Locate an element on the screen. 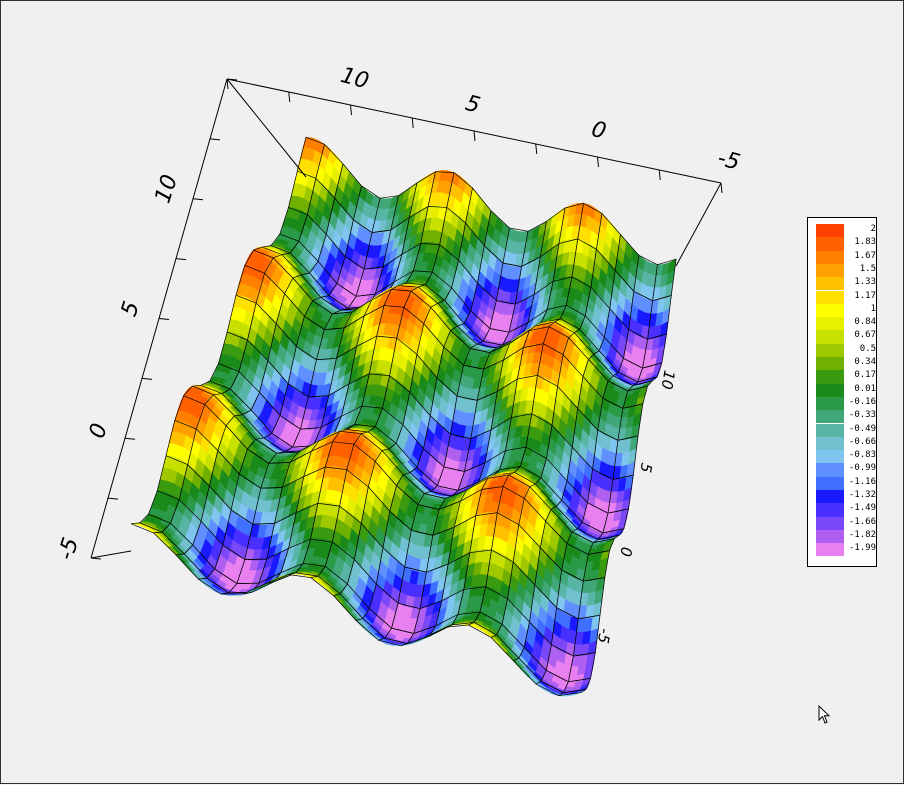 Image resolution: width=904 pixels, height=785 pixels. legend-label: 2 is located at coordinates (873, 229).